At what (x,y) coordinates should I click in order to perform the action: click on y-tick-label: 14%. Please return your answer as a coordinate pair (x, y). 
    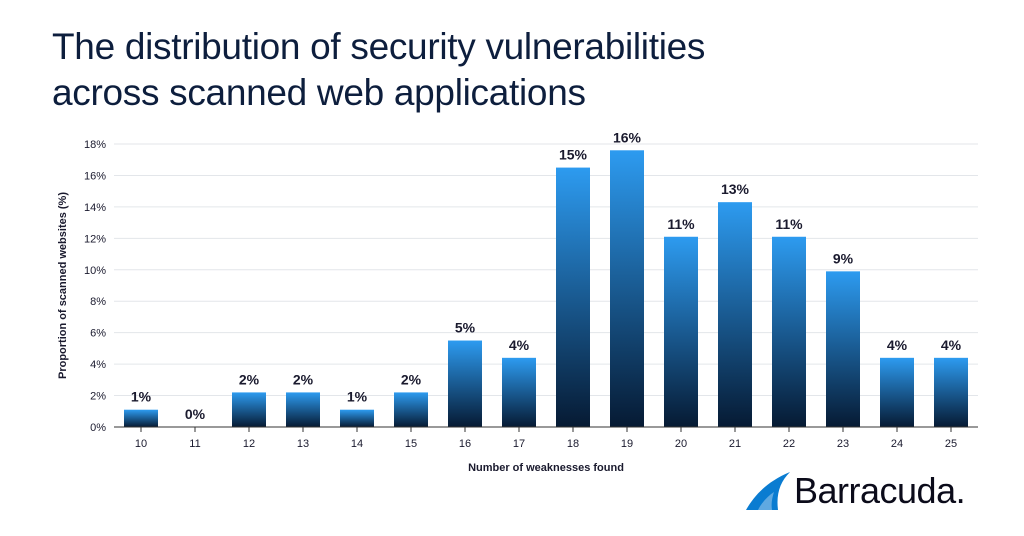
    Looking at the image, I should click on (95, 208).